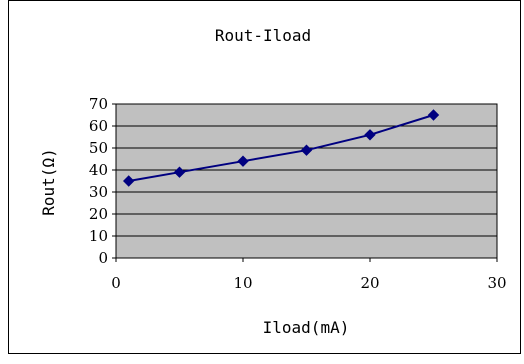 This screenshot has width=524, height=364. What do you see at coordinates (98, 214) in the screenshot?
I see `y-tick-label: 20` at bounding box center [98, 214].